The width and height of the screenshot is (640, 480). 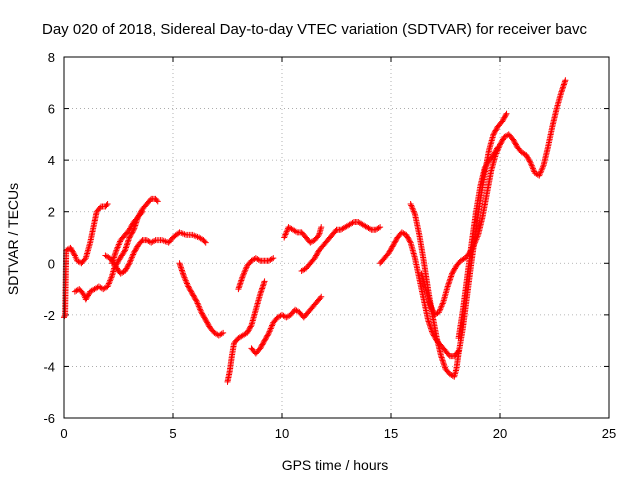 What do you see at coordinates (63, 433) in the screenshot?
I see `x-tick-label: 0` at bounding box center [63, 433].